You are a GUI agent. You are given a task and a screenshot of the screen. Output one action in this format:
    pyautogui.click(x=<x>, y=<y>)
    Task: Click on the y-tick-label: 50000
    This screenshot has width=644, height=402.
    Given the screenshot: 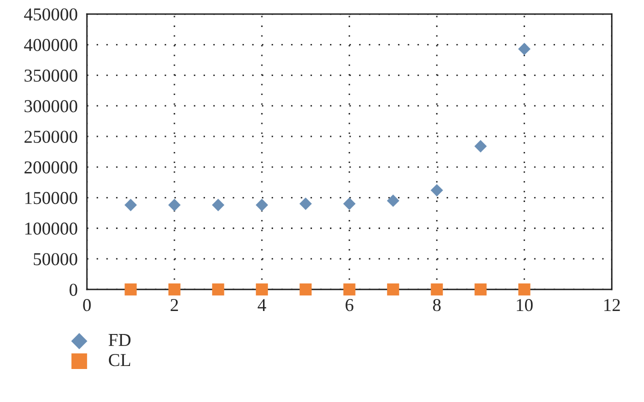 What is the action you would take?
    pyautogui.click(x=56, y=259)
    